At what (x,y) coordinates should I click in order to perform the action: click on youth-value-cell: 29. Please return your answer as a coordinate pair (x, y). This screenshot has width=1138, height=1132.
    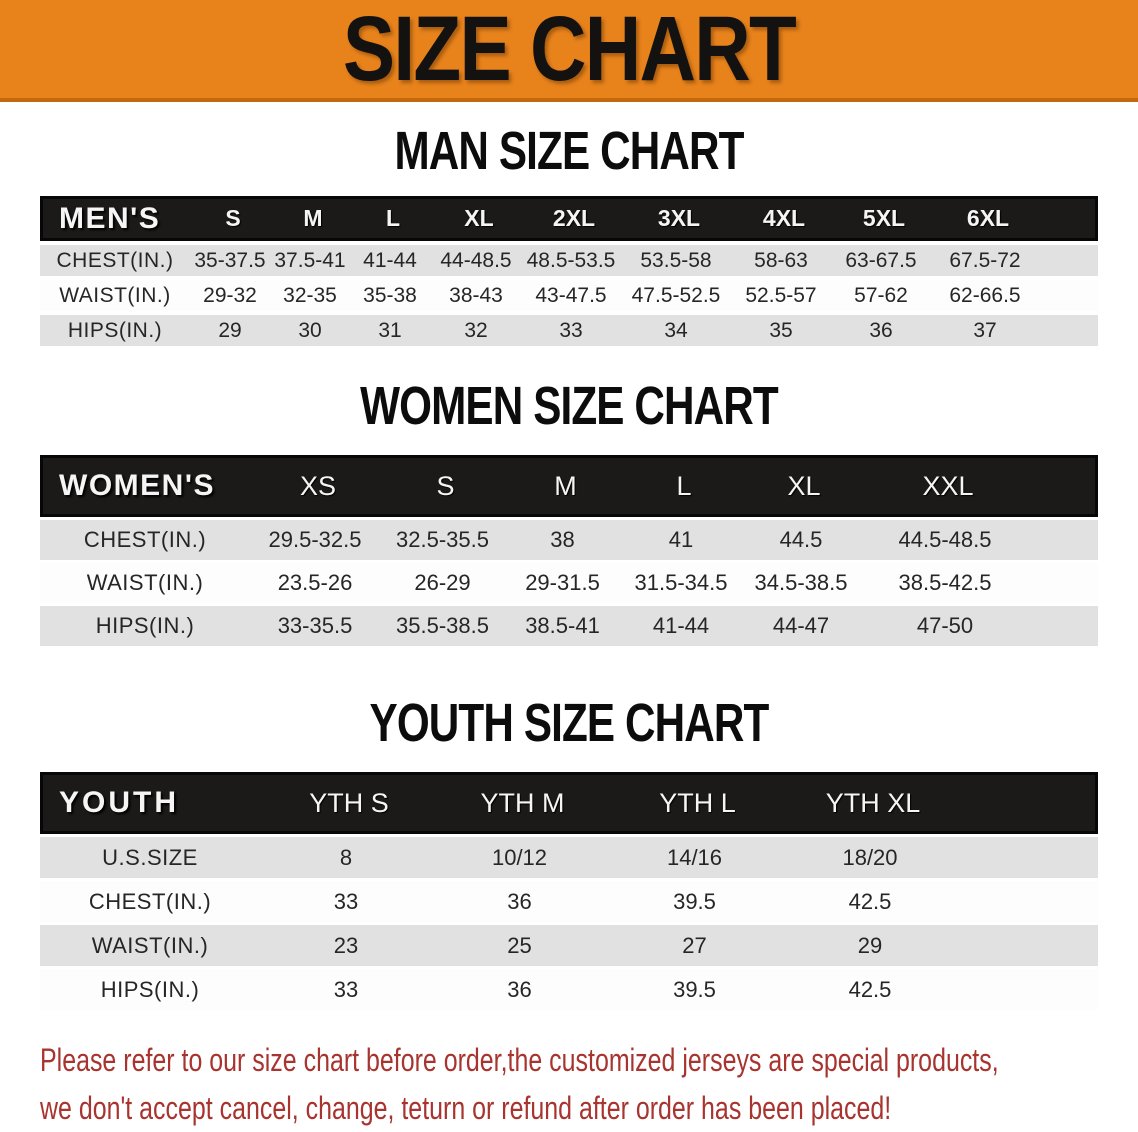
    Looking at the image, I should click on (870, 945).